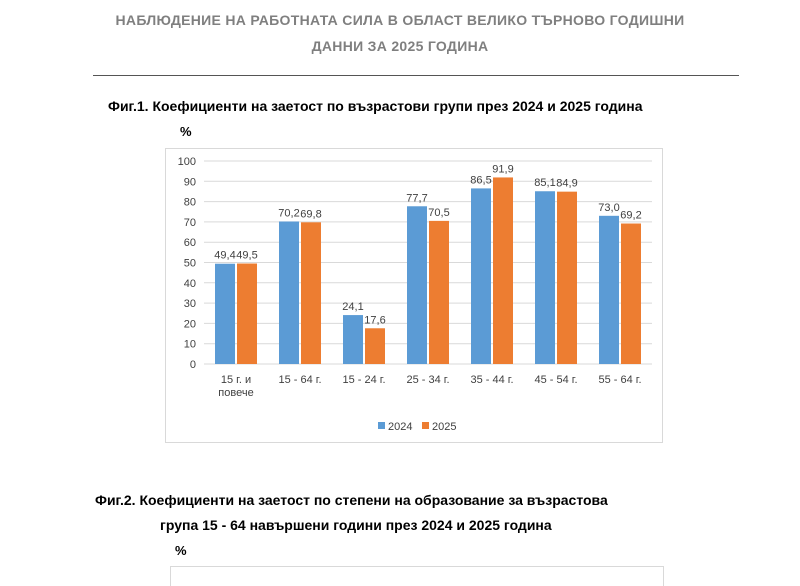 This screenshot has width=800, height=586. I want to click on data-label: 84,9, so click(566, 184).